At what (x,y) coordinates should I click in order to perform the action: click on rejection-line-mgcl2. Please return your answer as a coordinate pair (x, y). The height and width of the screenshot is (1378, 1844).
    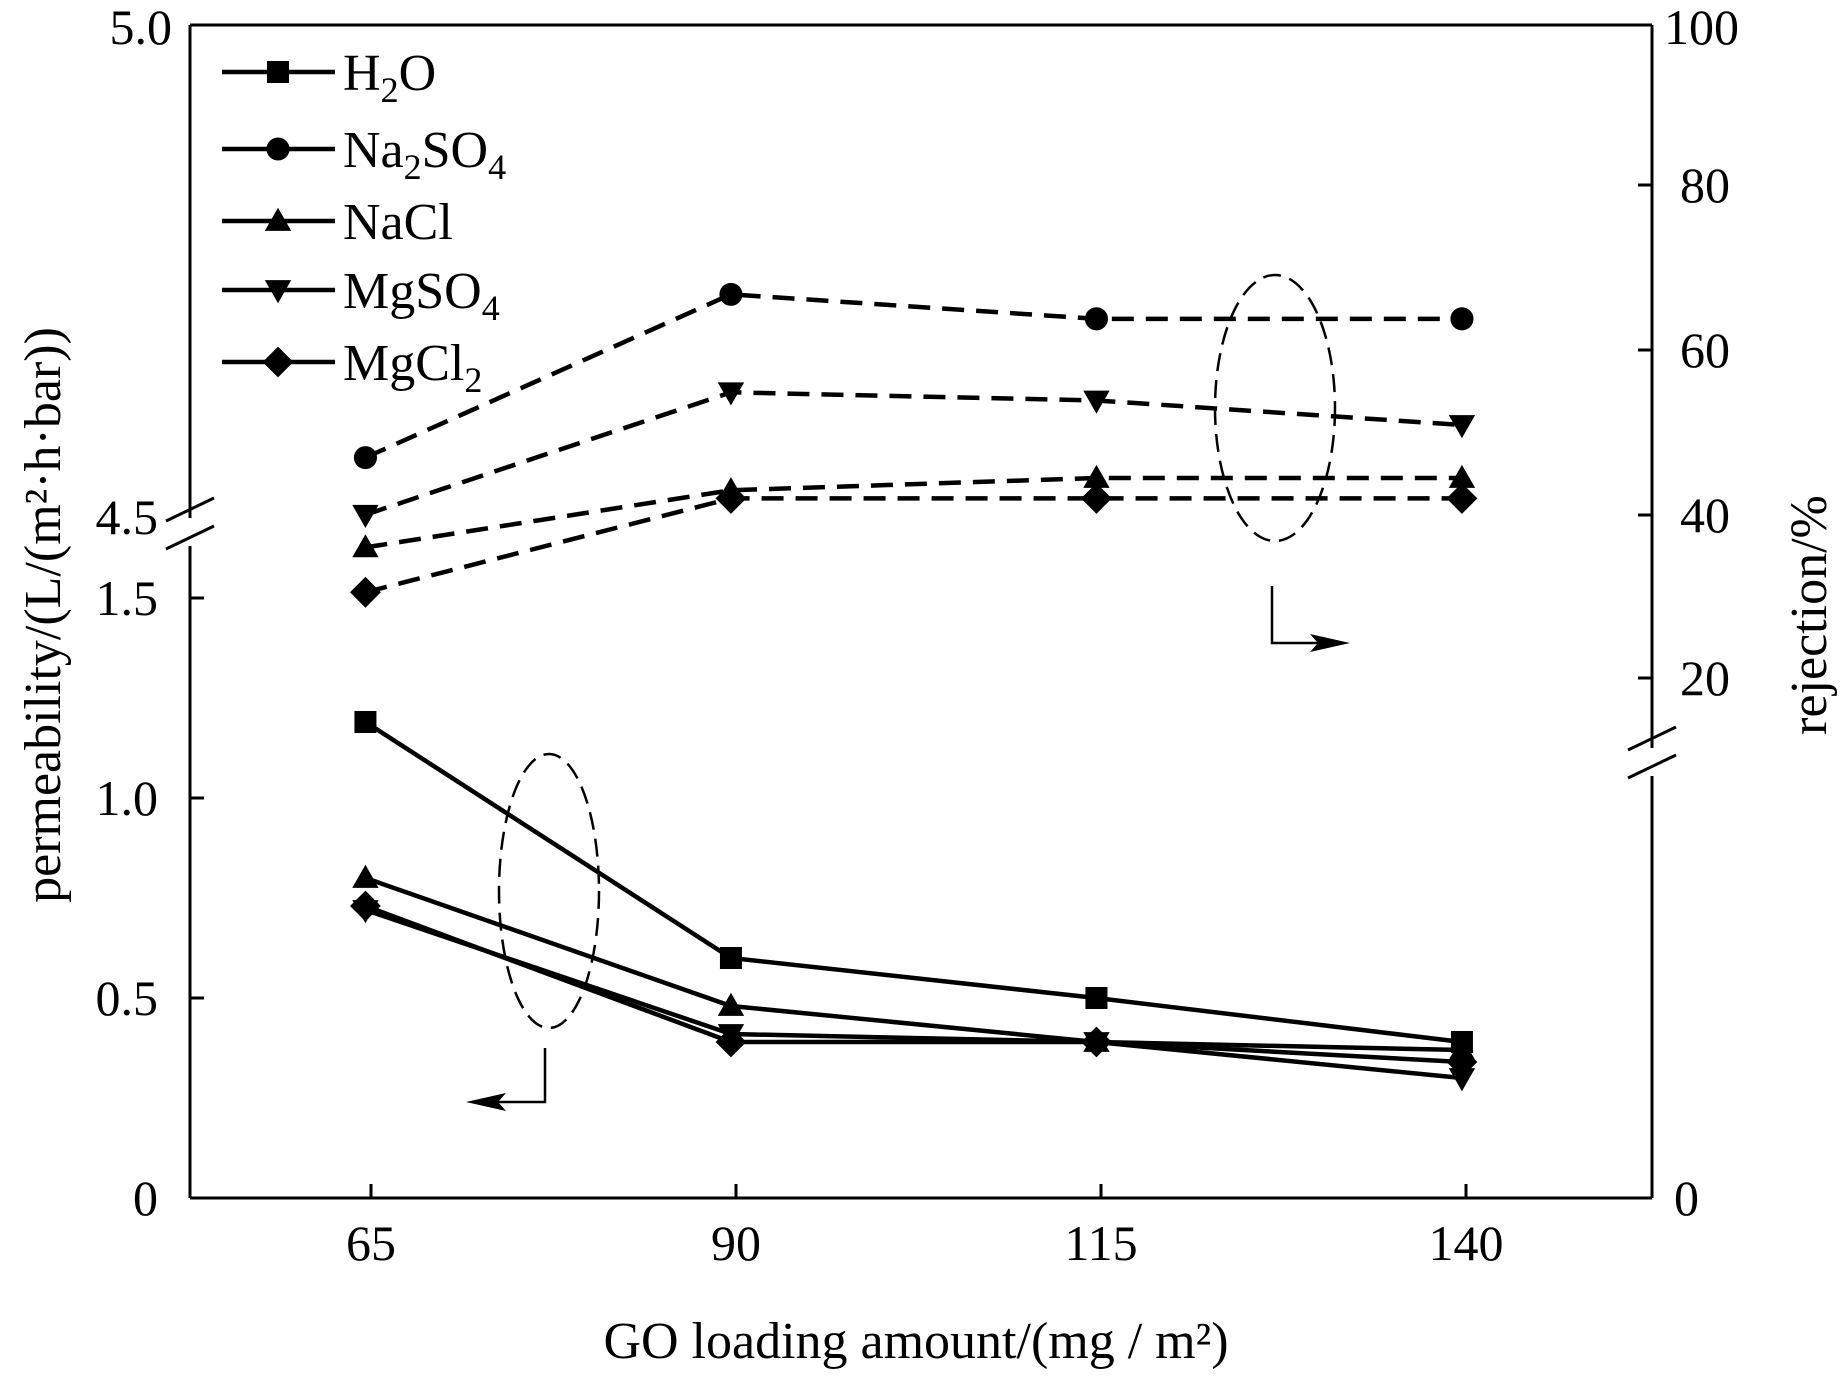
    Looking at the image, I should click on (913, 545).